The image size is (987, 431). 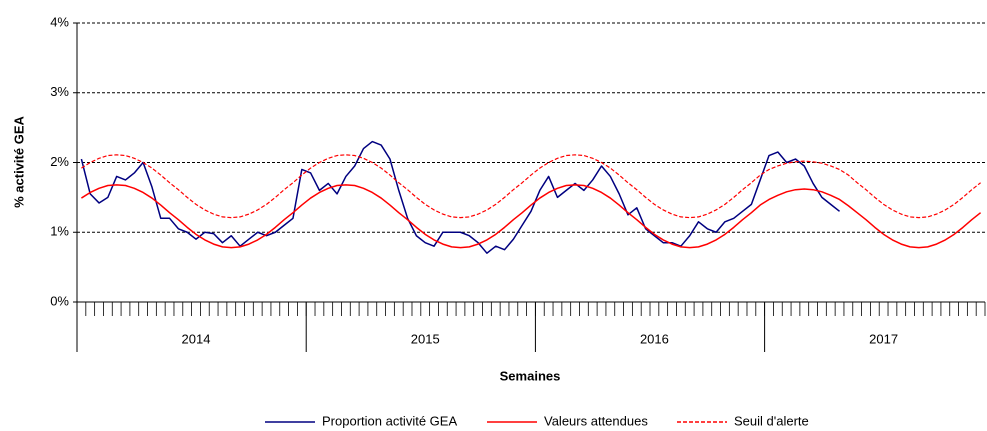 What do you see at coordinates (425, 338) in the screenshot?
I see `x-group-label: 2015` at bounding box center [425, 338].